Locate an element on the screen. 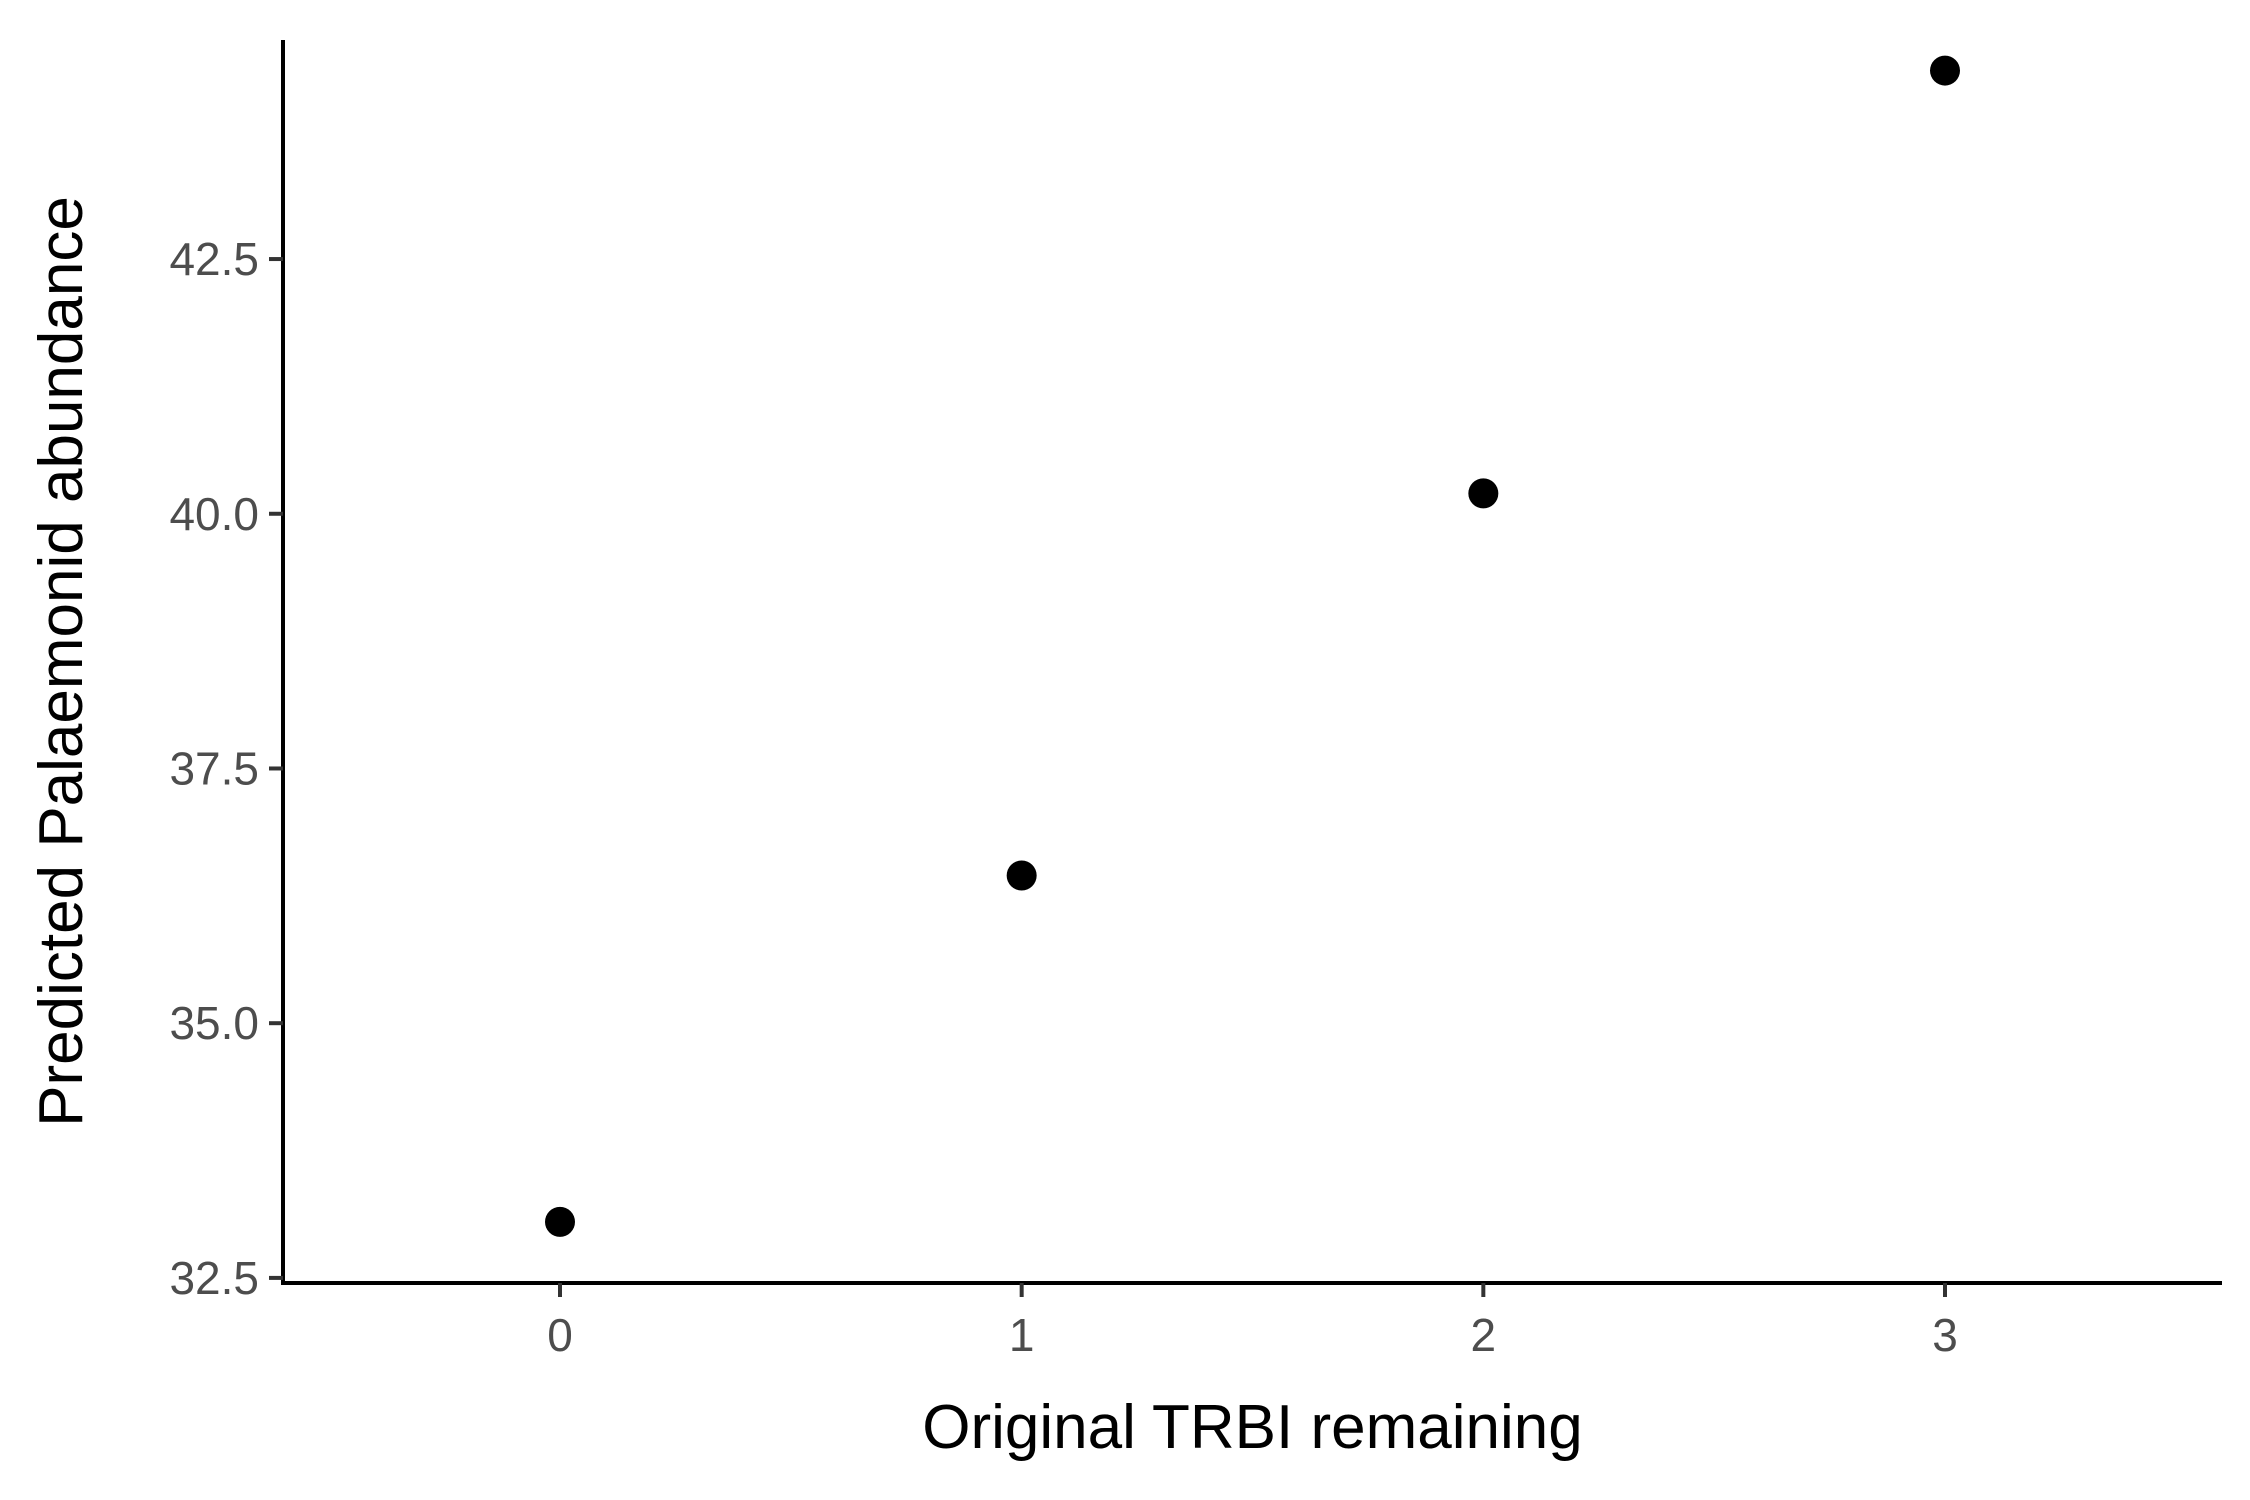 The image size is (2250, 1500). x-ticks: 0 1 2 3 is located at coordinates (1252, 1322).